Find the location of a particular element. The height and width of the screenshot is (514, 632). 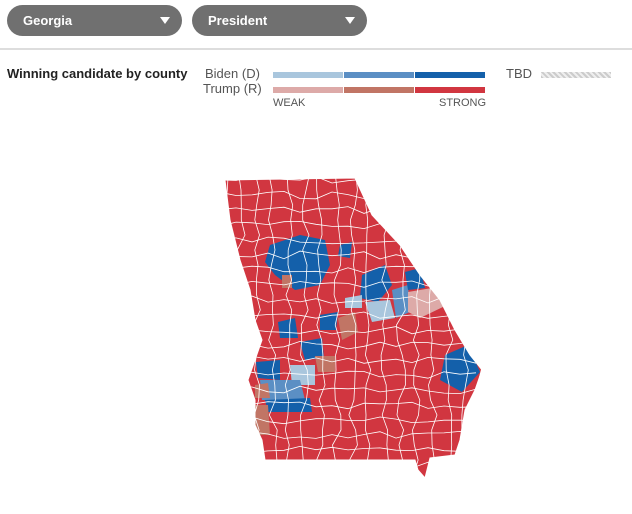

weak-label: WEAK is located at coordinates (289, 103).